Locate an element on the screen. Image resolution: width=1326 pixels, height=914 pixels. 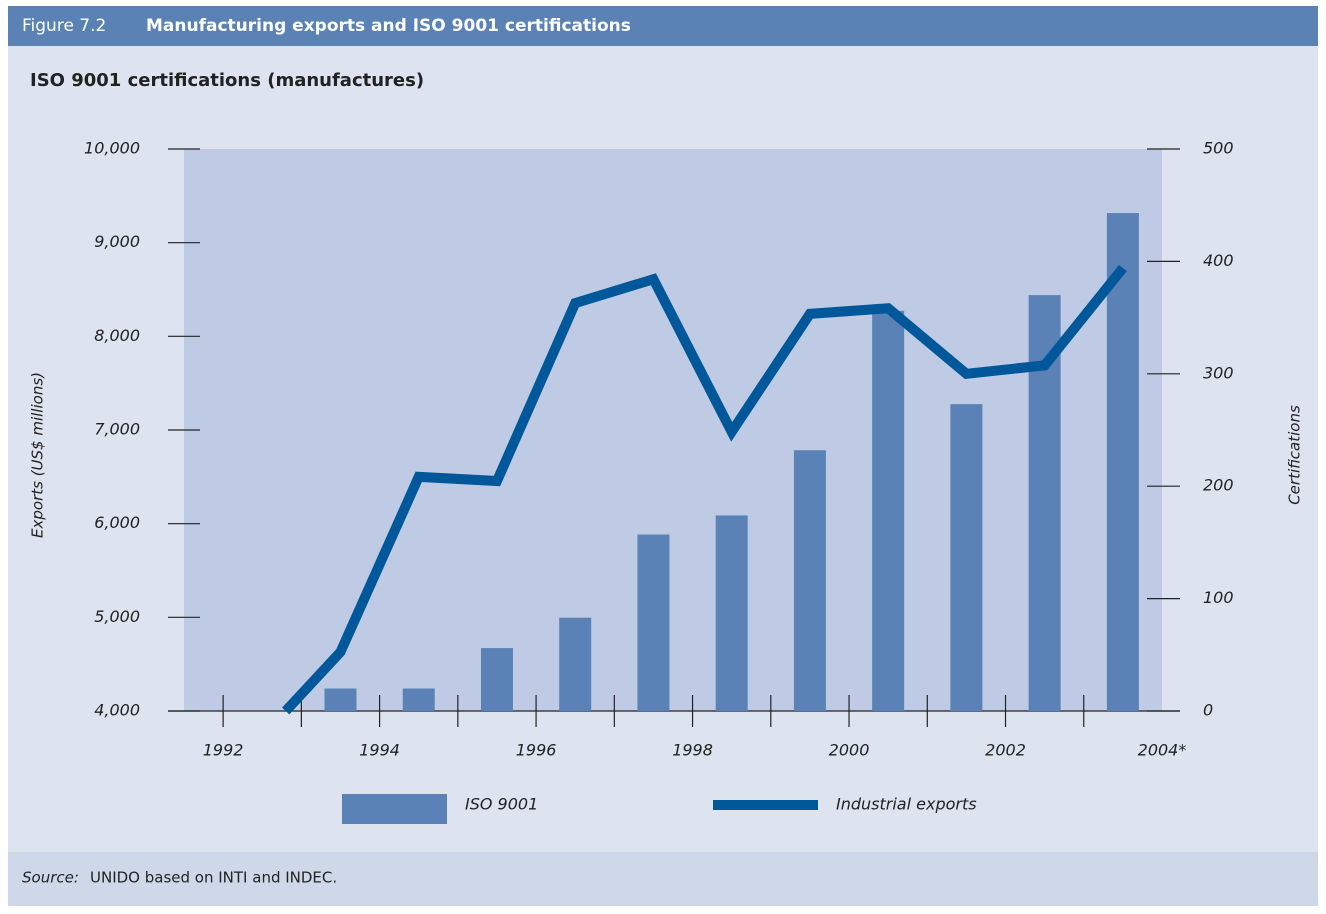
source-text: UNIDO based on INTI and INDEC. is located at coordinates (213, 878).